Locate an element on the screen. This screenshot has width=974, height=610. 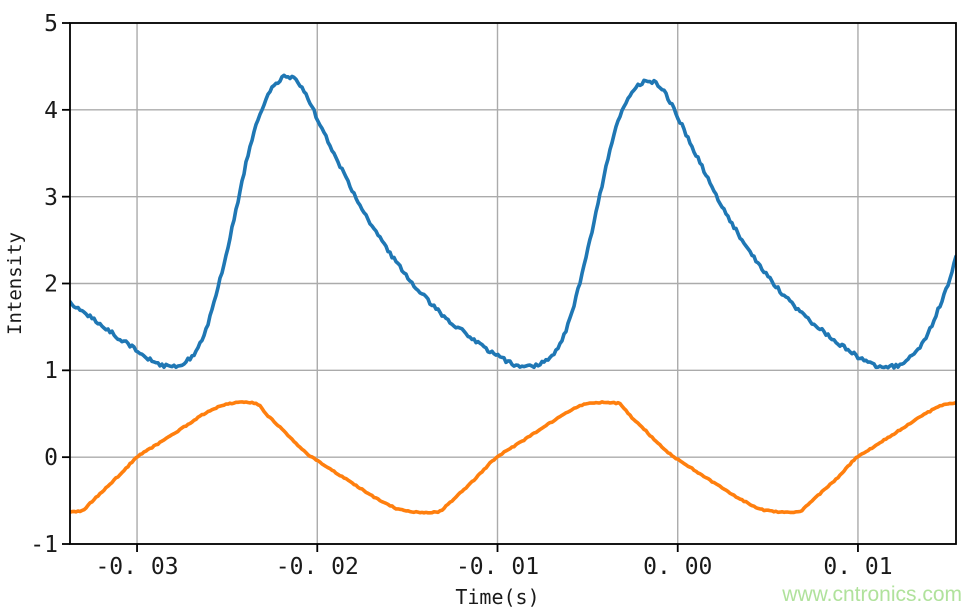
x-tick-labels: -0. 03 -0. 02 -0. 01 0. 00 0. 01 is located at coordinates (493, 567).